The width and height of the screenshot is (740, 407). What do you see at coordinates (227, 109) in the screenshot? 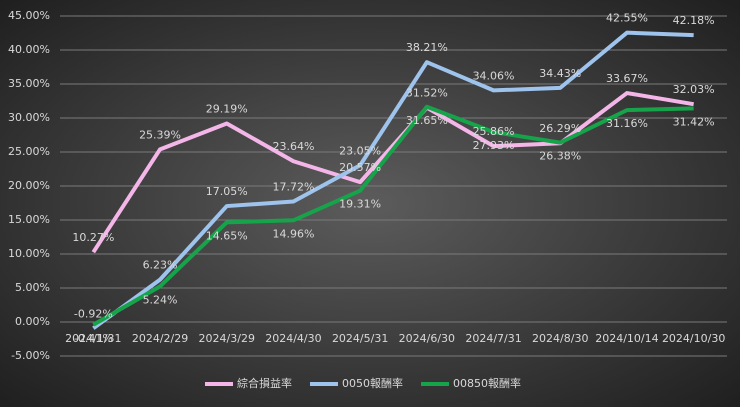
I see `data-label: 29.19%` at bounding box center [227, 109].